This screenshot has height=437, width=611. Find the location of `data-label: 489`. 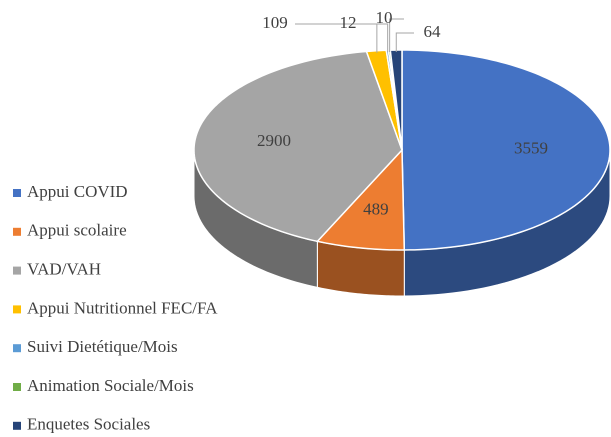

data-label: 489 is located at coordinates (376, 209).